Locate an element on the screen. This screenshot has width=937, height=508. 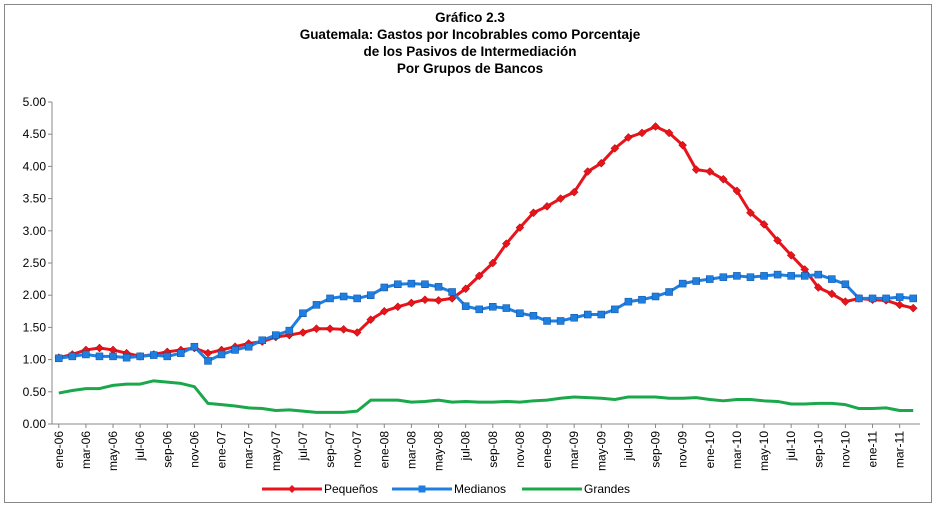
y-tick-label: 0.50 is located at coordinates (35, 392).